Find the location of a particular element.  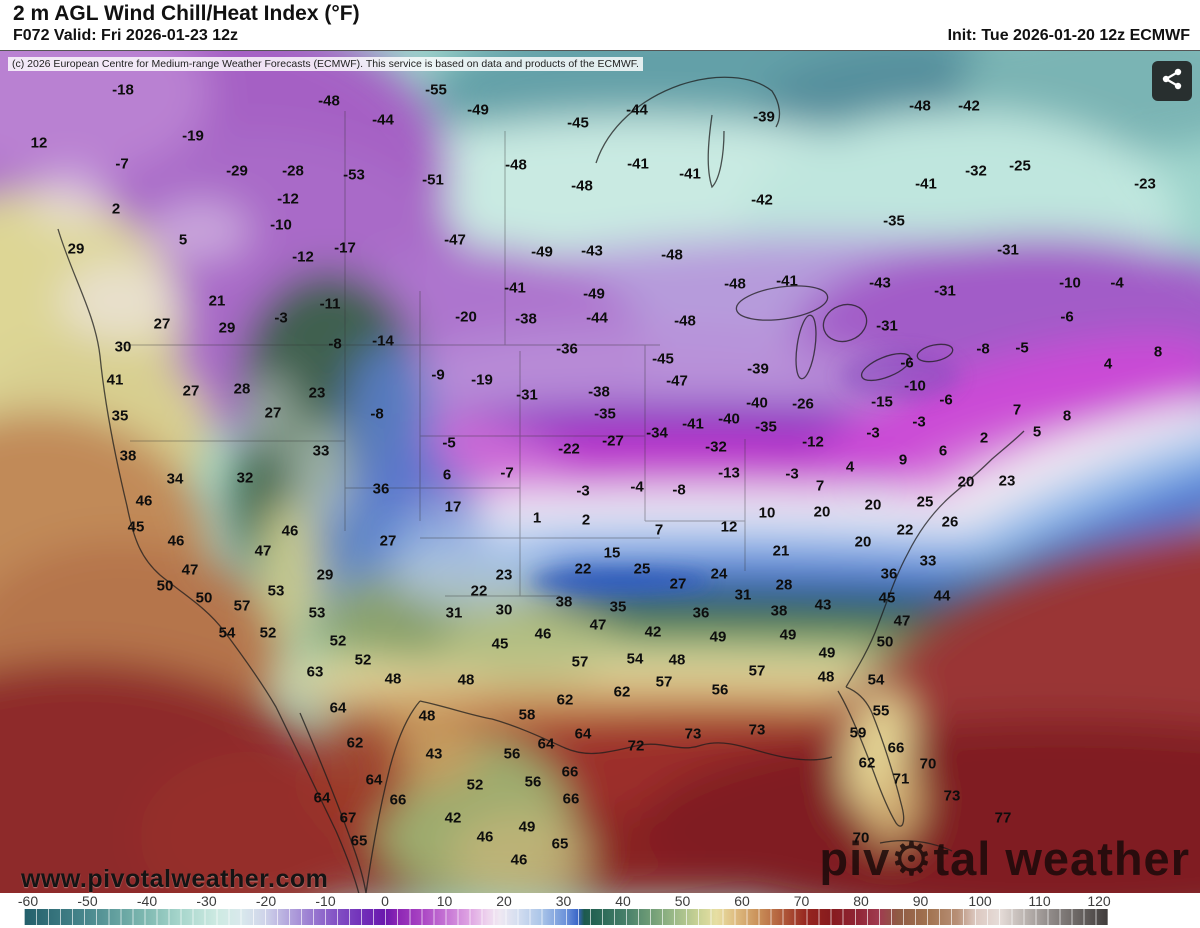

temp-label: 5 is located at coordinates (1037, 432).